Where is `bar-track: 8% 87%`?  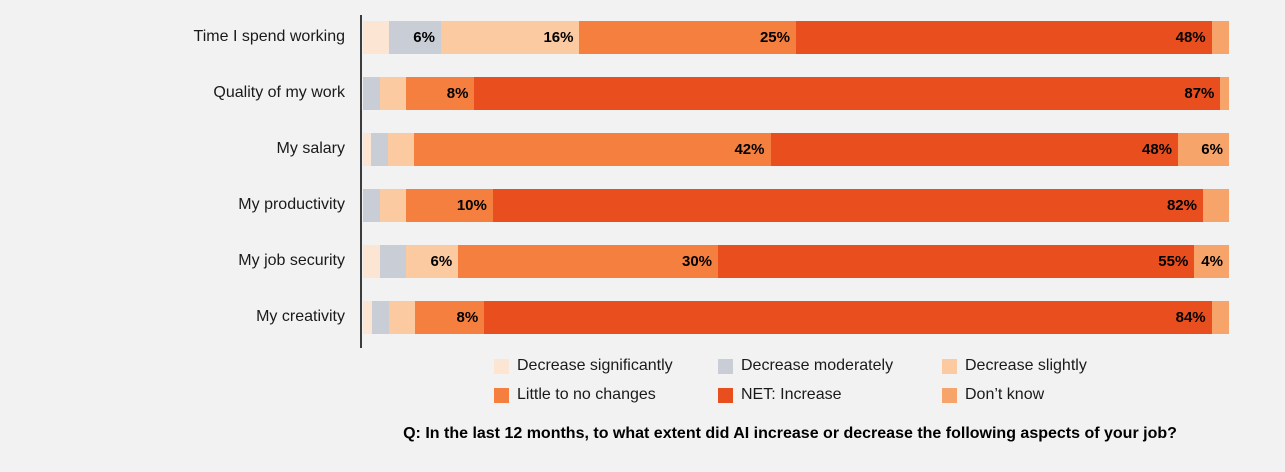
bar-track: 8% 87% is located at coordinates (796, 93).